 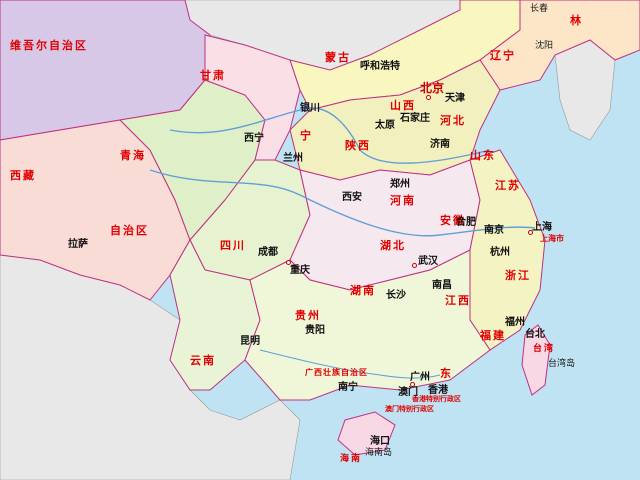 What do you see at coordinates (300, 270) in the screenshot?
I see `city-chongqing: 重庆` at bounding box center [300, 270].